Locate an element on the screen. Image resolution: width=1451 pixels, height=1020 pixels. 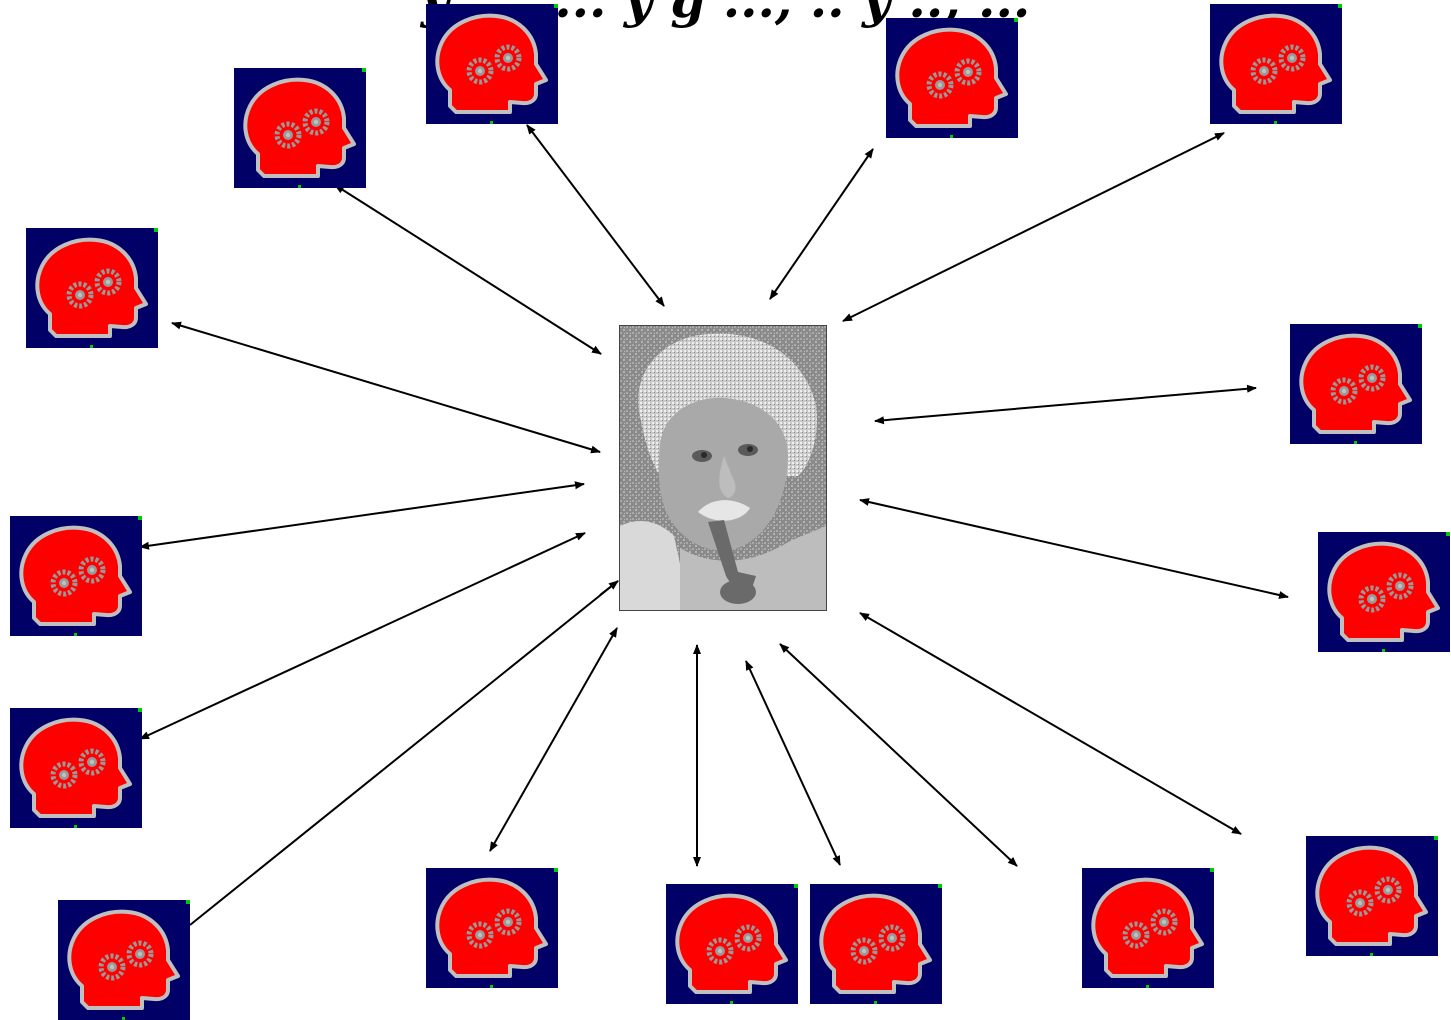
arrow-10-head is located at coordinates (609, 588).